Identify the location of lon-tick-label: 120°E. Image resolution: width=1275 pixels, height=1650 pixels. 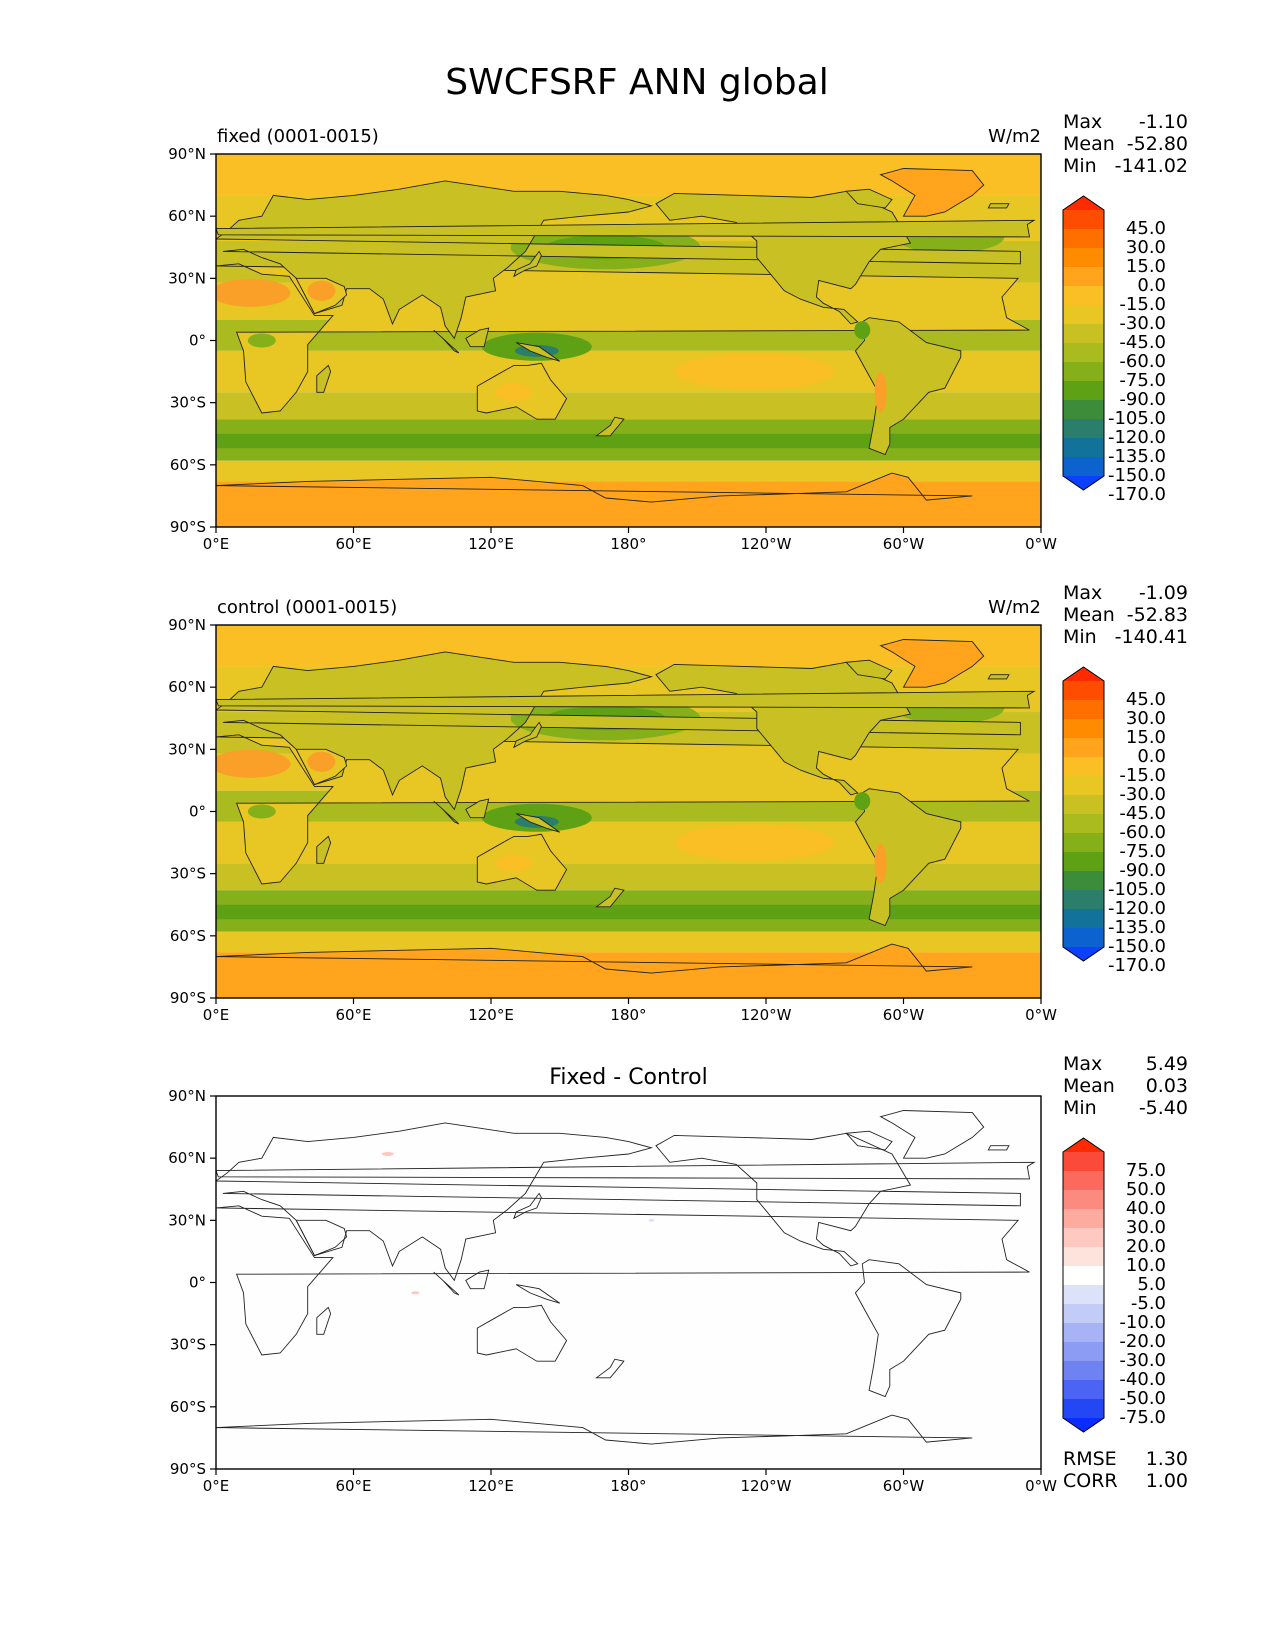
(491, 544).